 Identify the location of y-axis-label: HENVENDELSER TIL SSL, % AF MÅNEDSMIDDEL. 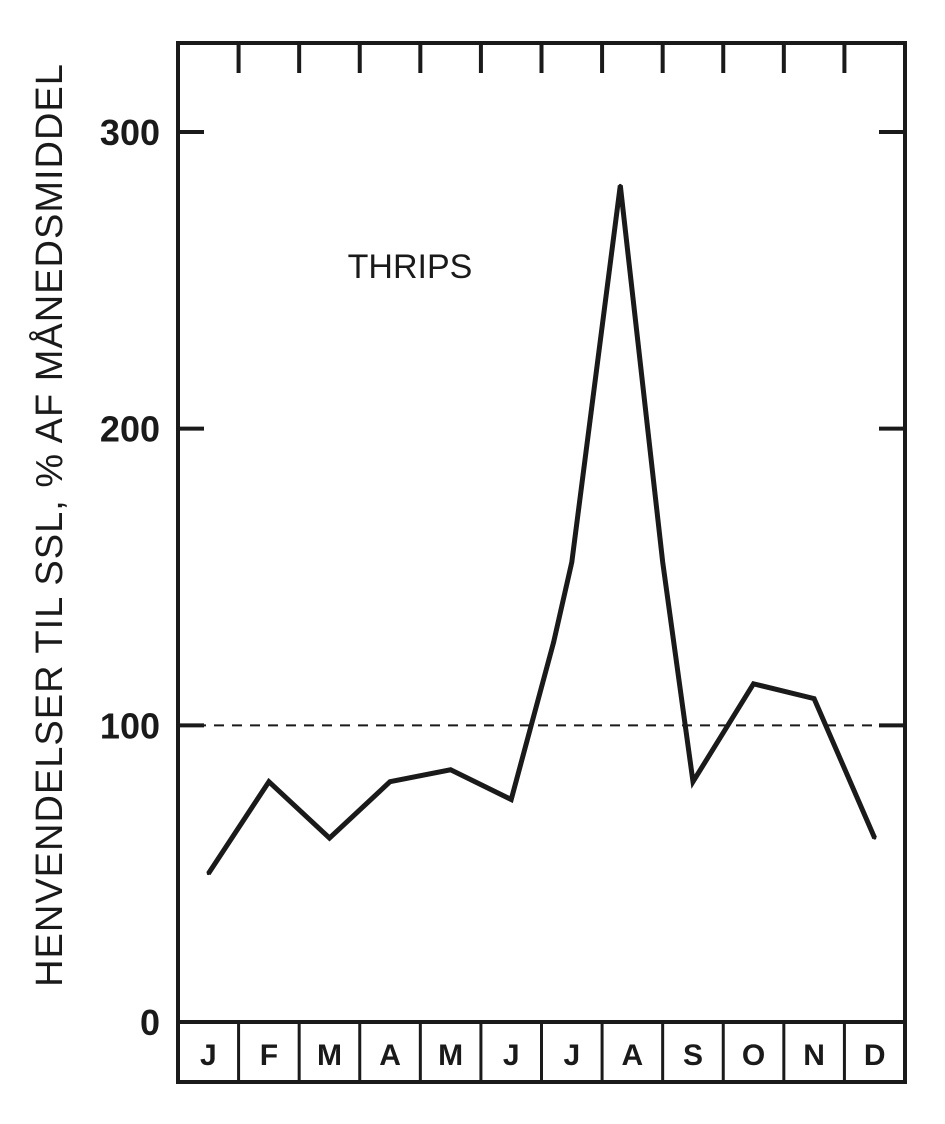
(49, 525).